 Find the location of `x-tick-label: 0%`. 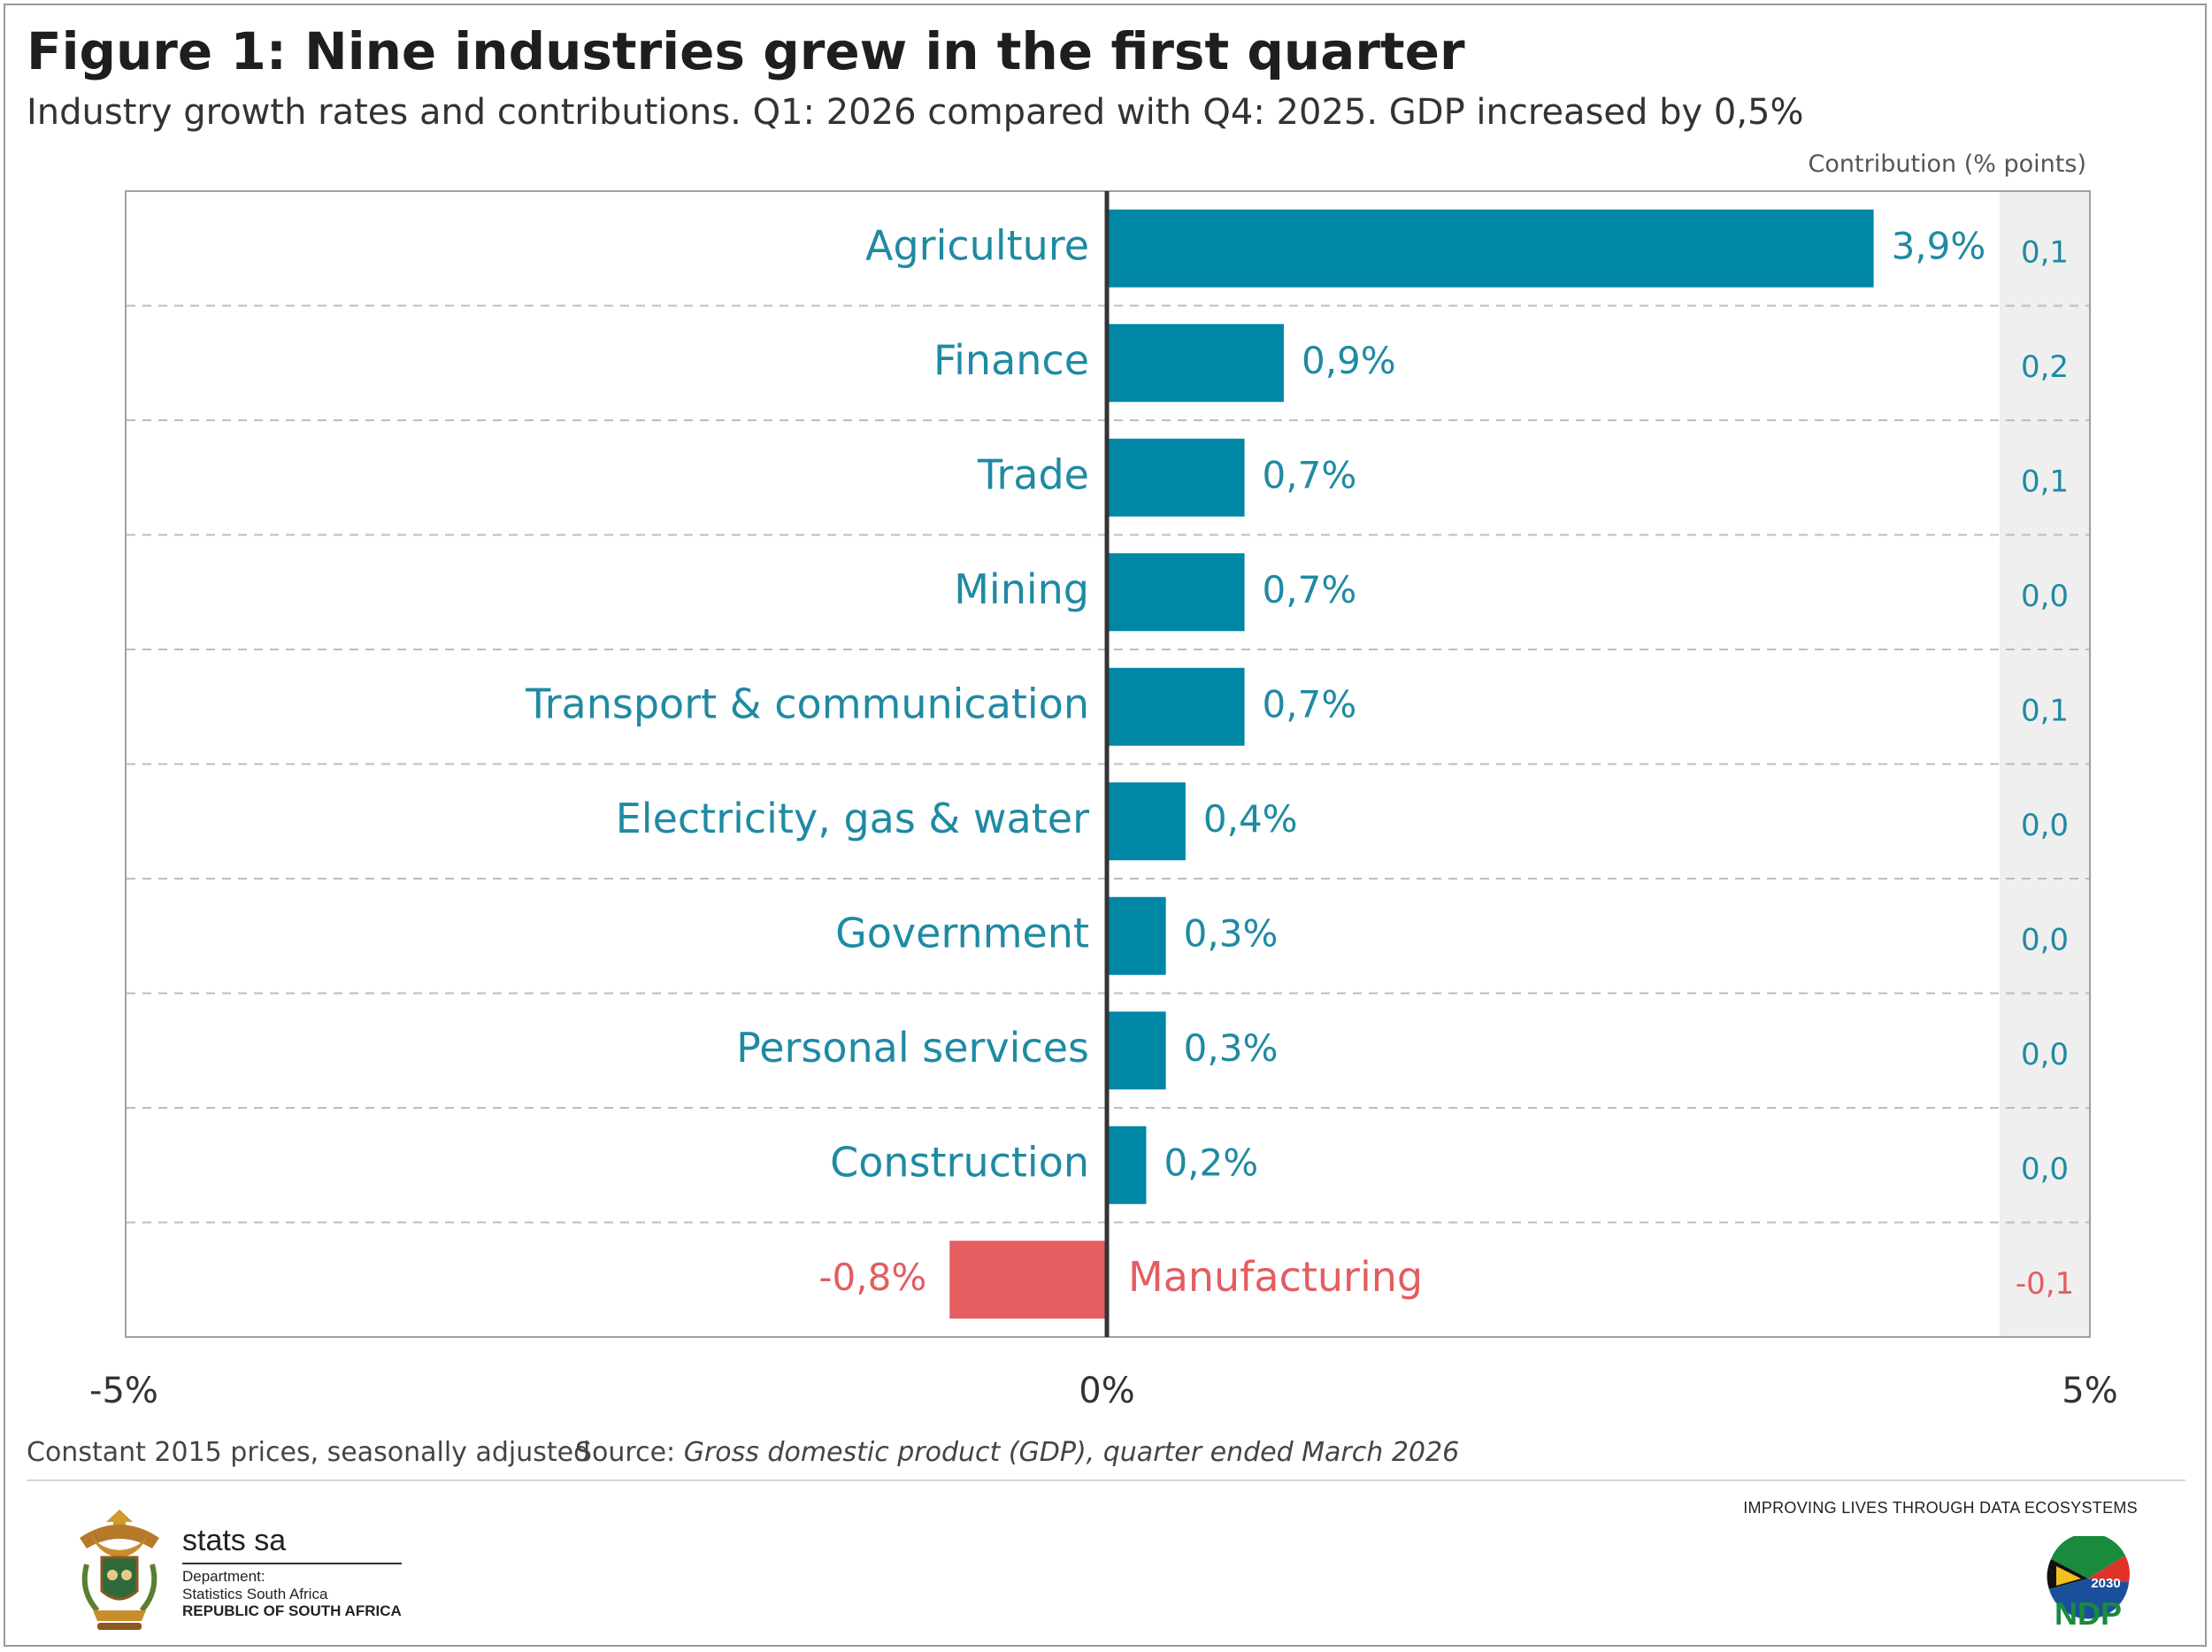

x-tick-label: 0% is located at coordinates (1107, 1391).